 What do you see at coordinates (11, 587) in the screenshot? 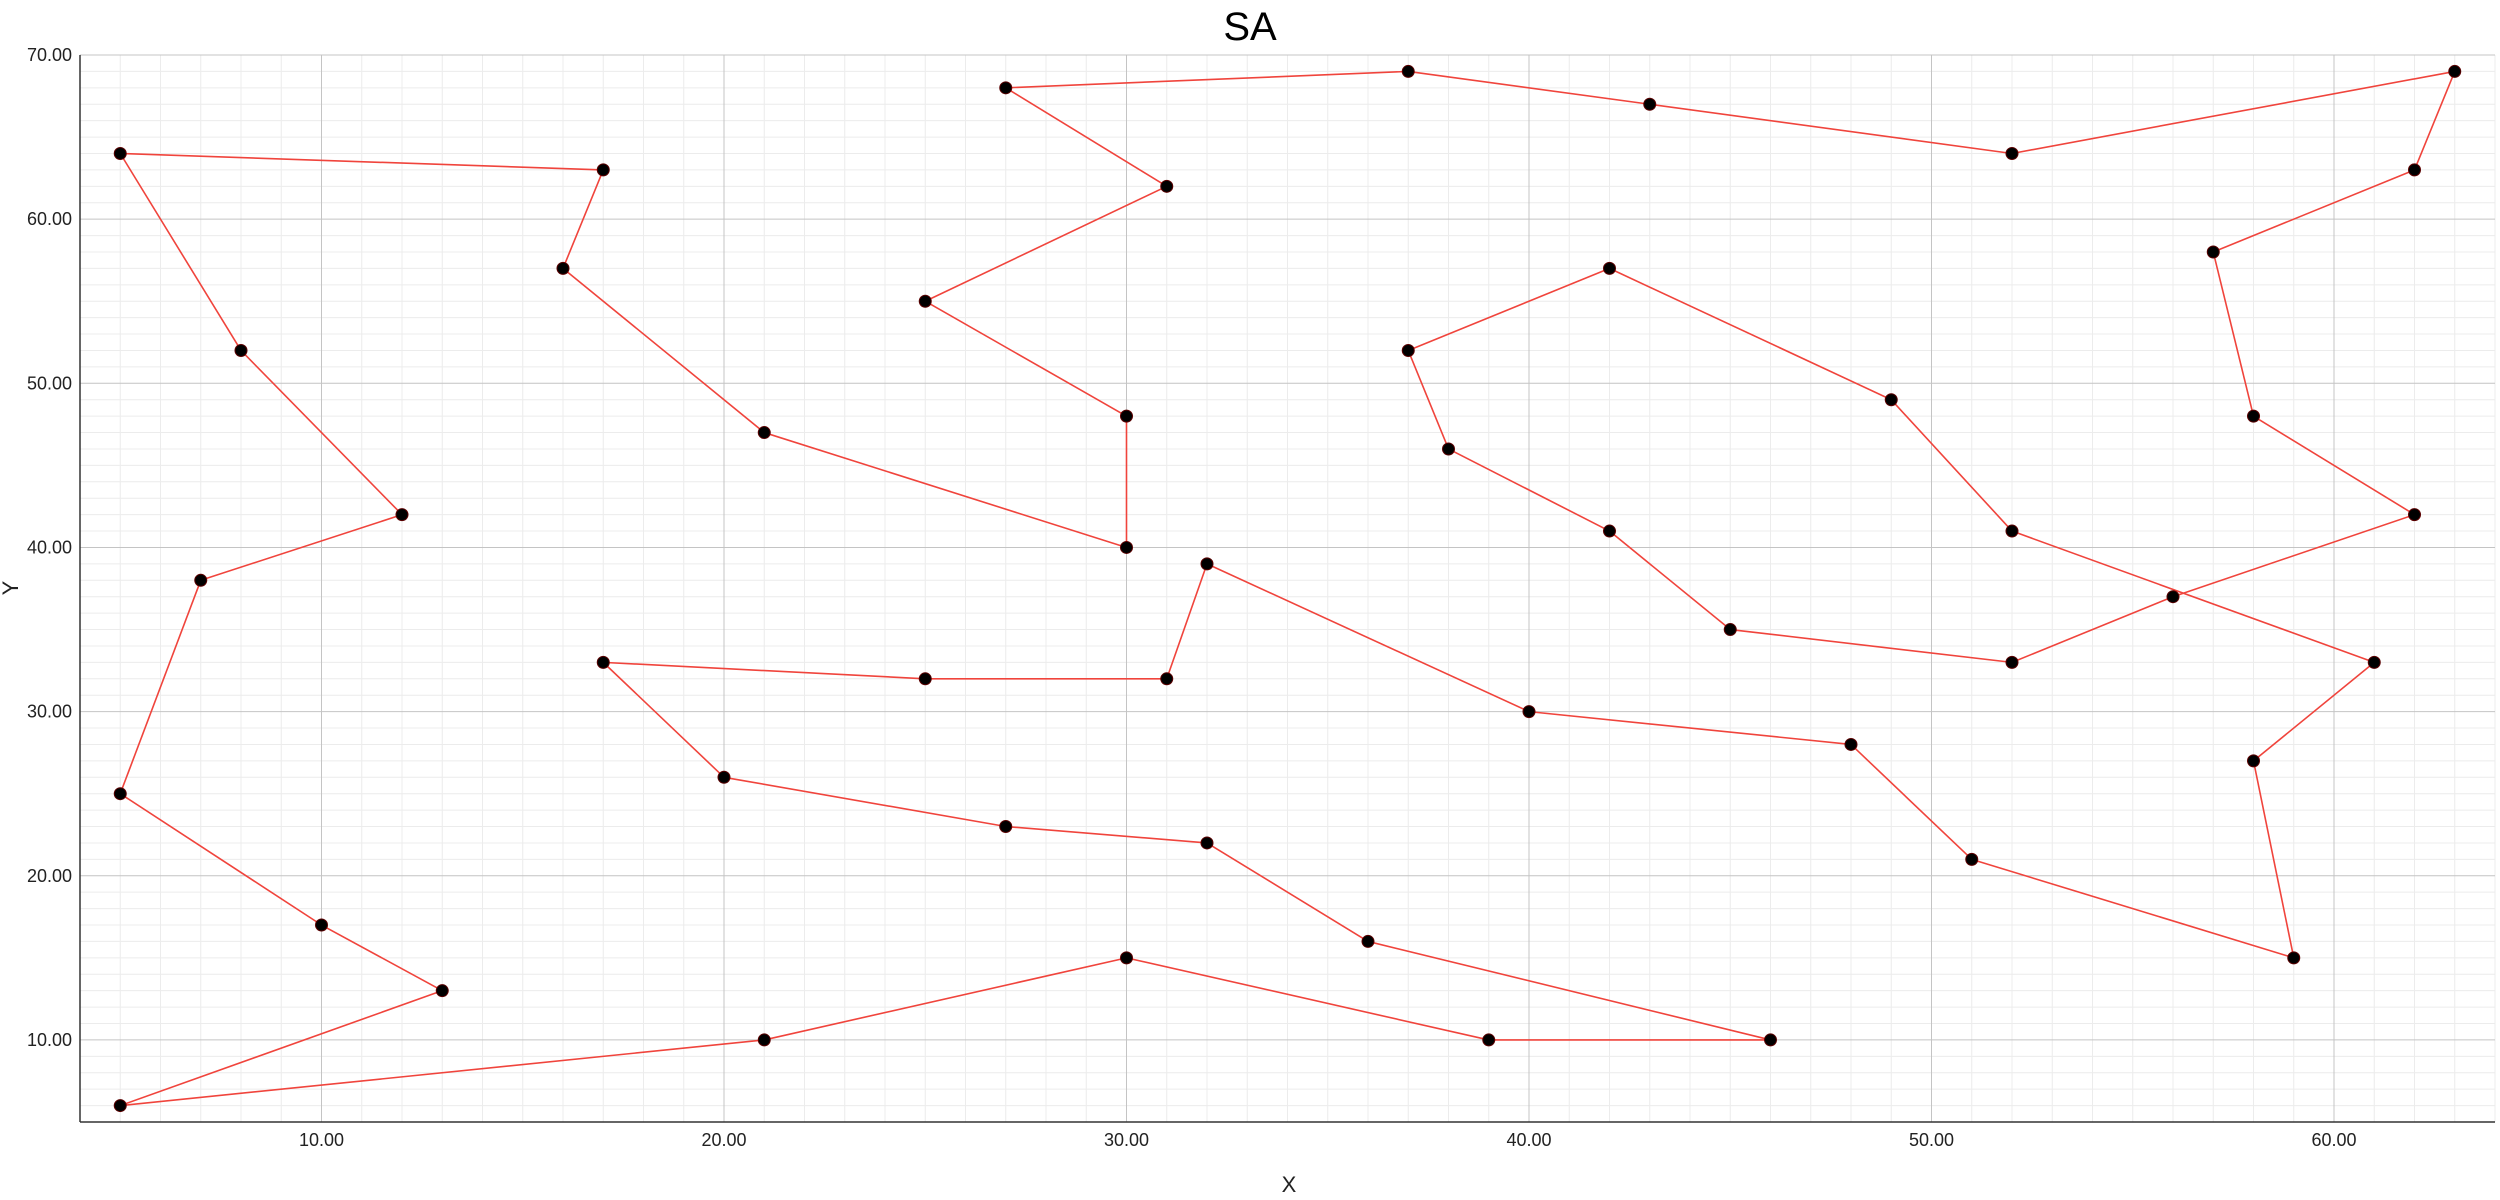
I see `y-axis-label: Y` at bounding box center [11, 587].